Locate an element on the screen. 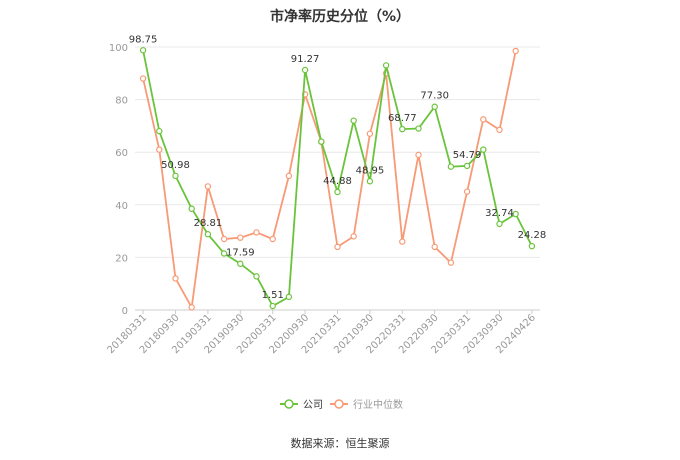 This screenshot has width=680, height=460. data-label: 17.59 is located at coordinates (240, 253).